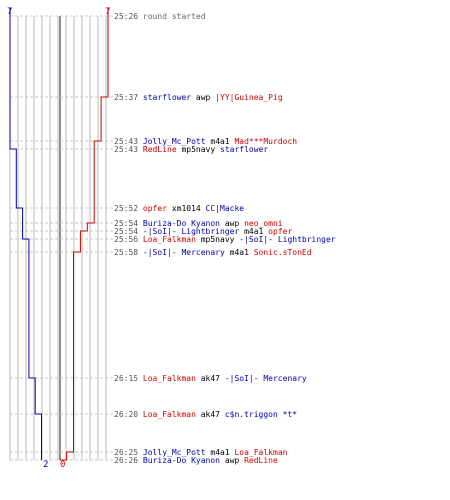 This screenshot has height=500, width=450. What do you see at coordinates (266, 141) in the screenshot?
I see `victim-name: Mad***Murdoch` at bounding box center [266, 141].